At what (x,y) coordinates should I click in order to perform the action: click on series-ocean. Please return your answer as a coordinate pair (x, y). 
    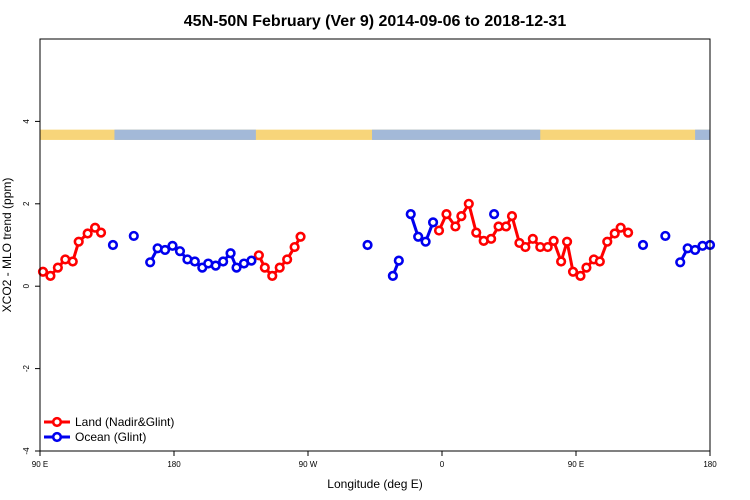
    Looking at the image, I should click on (411, 245).